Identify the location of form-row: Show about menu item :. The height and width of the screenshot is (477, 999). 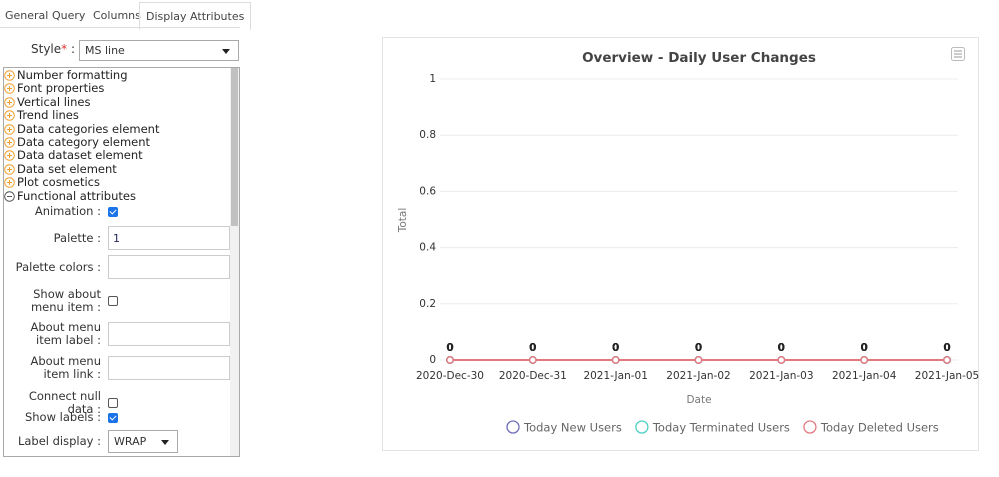
(61, 301).